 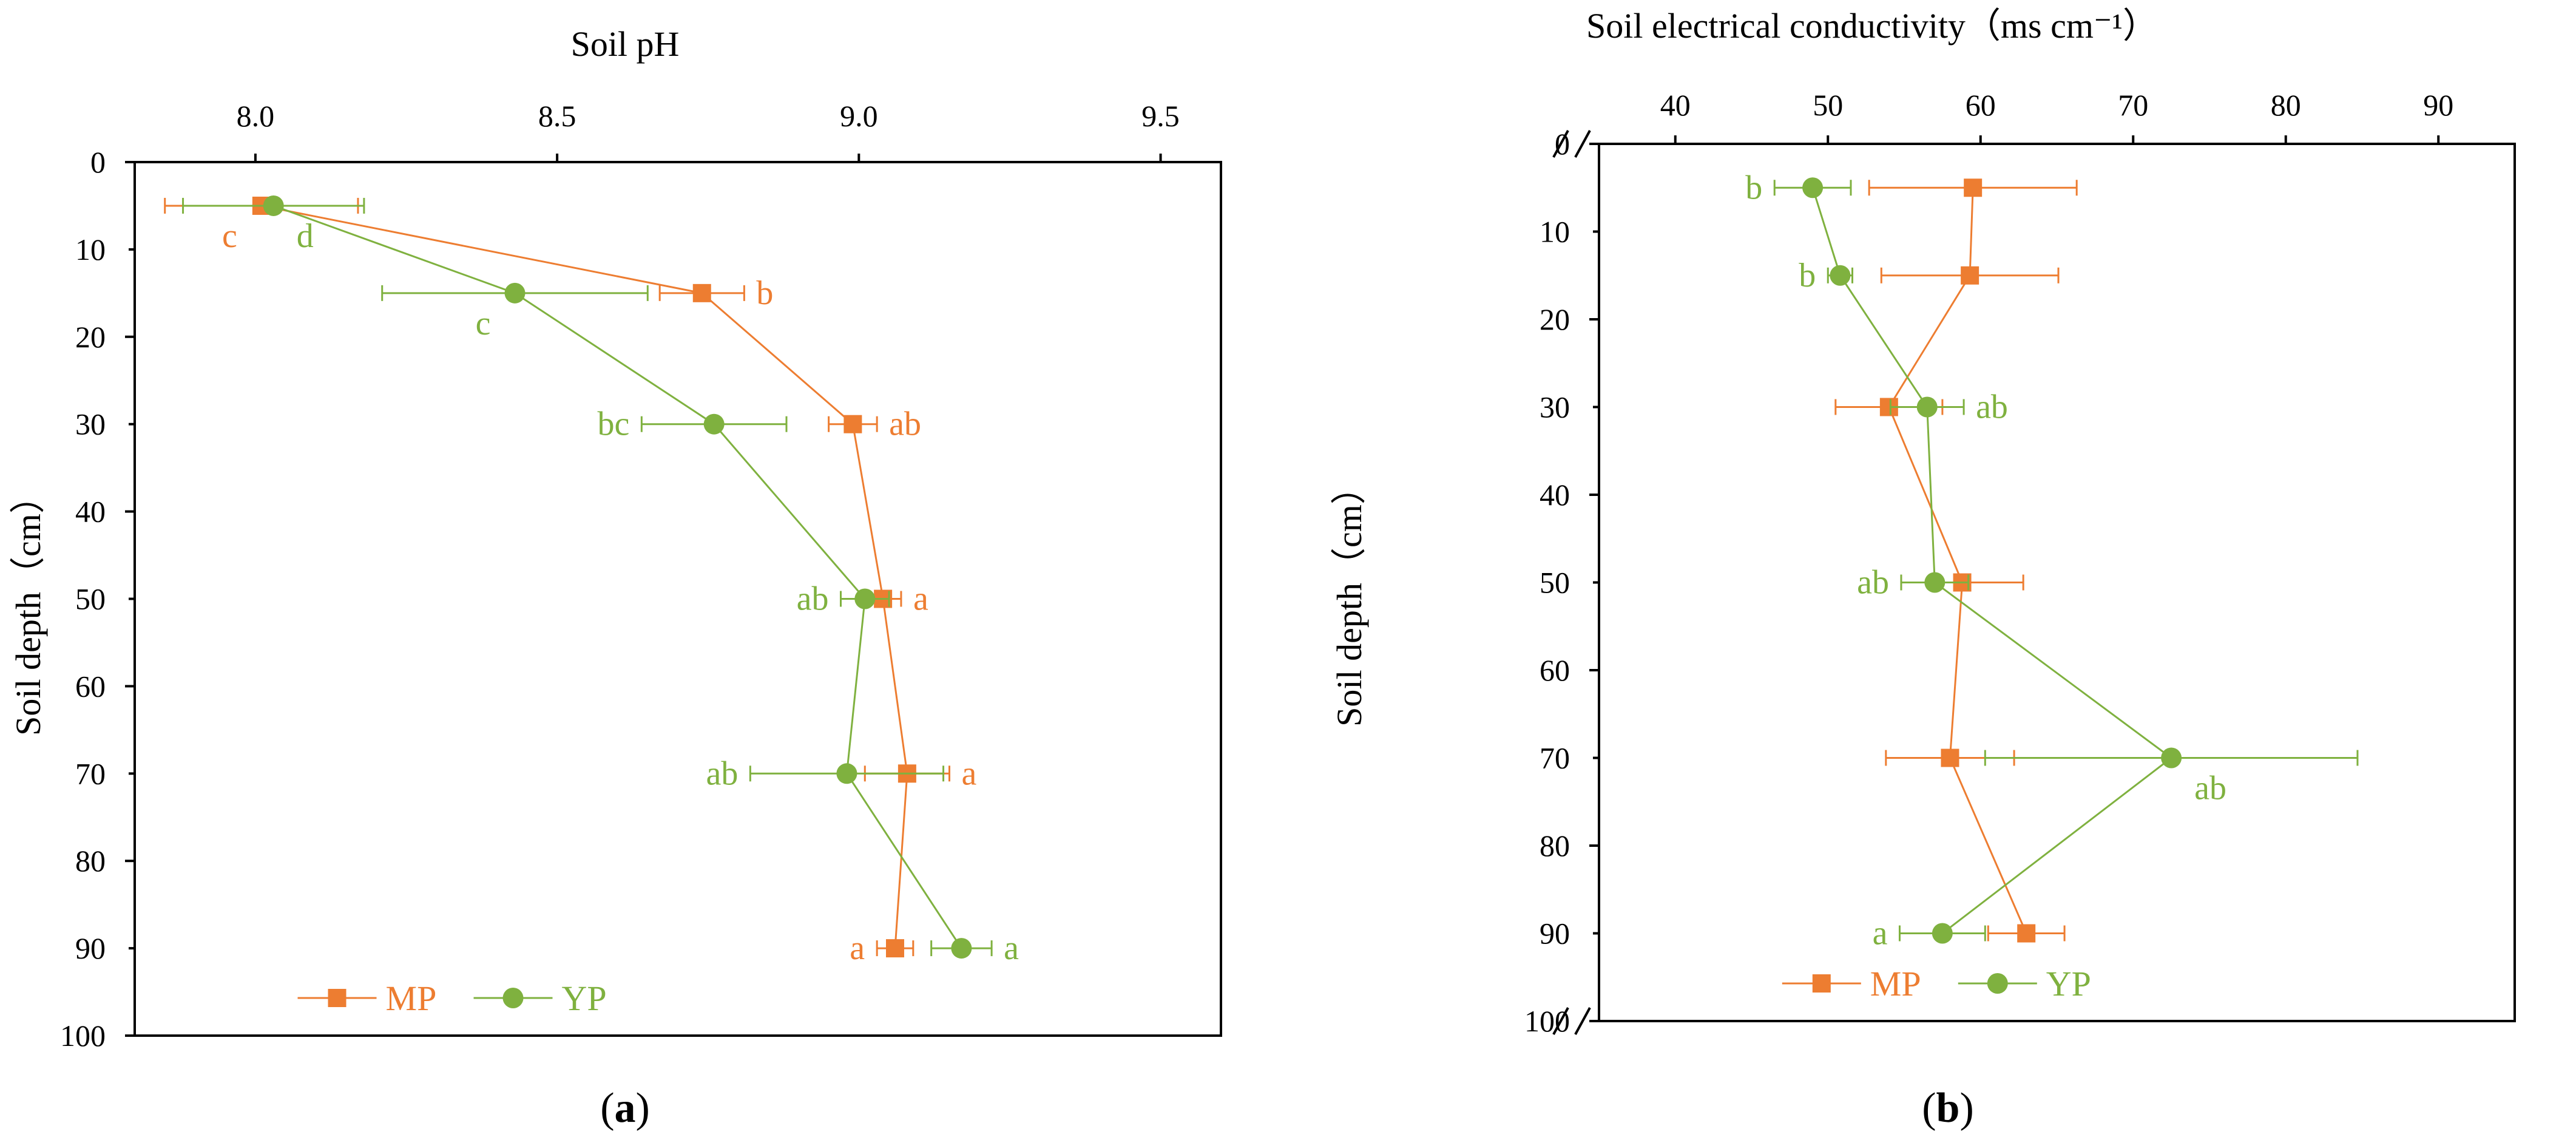 I want to click on significance-letter: bc, so click(x=613, y=424).